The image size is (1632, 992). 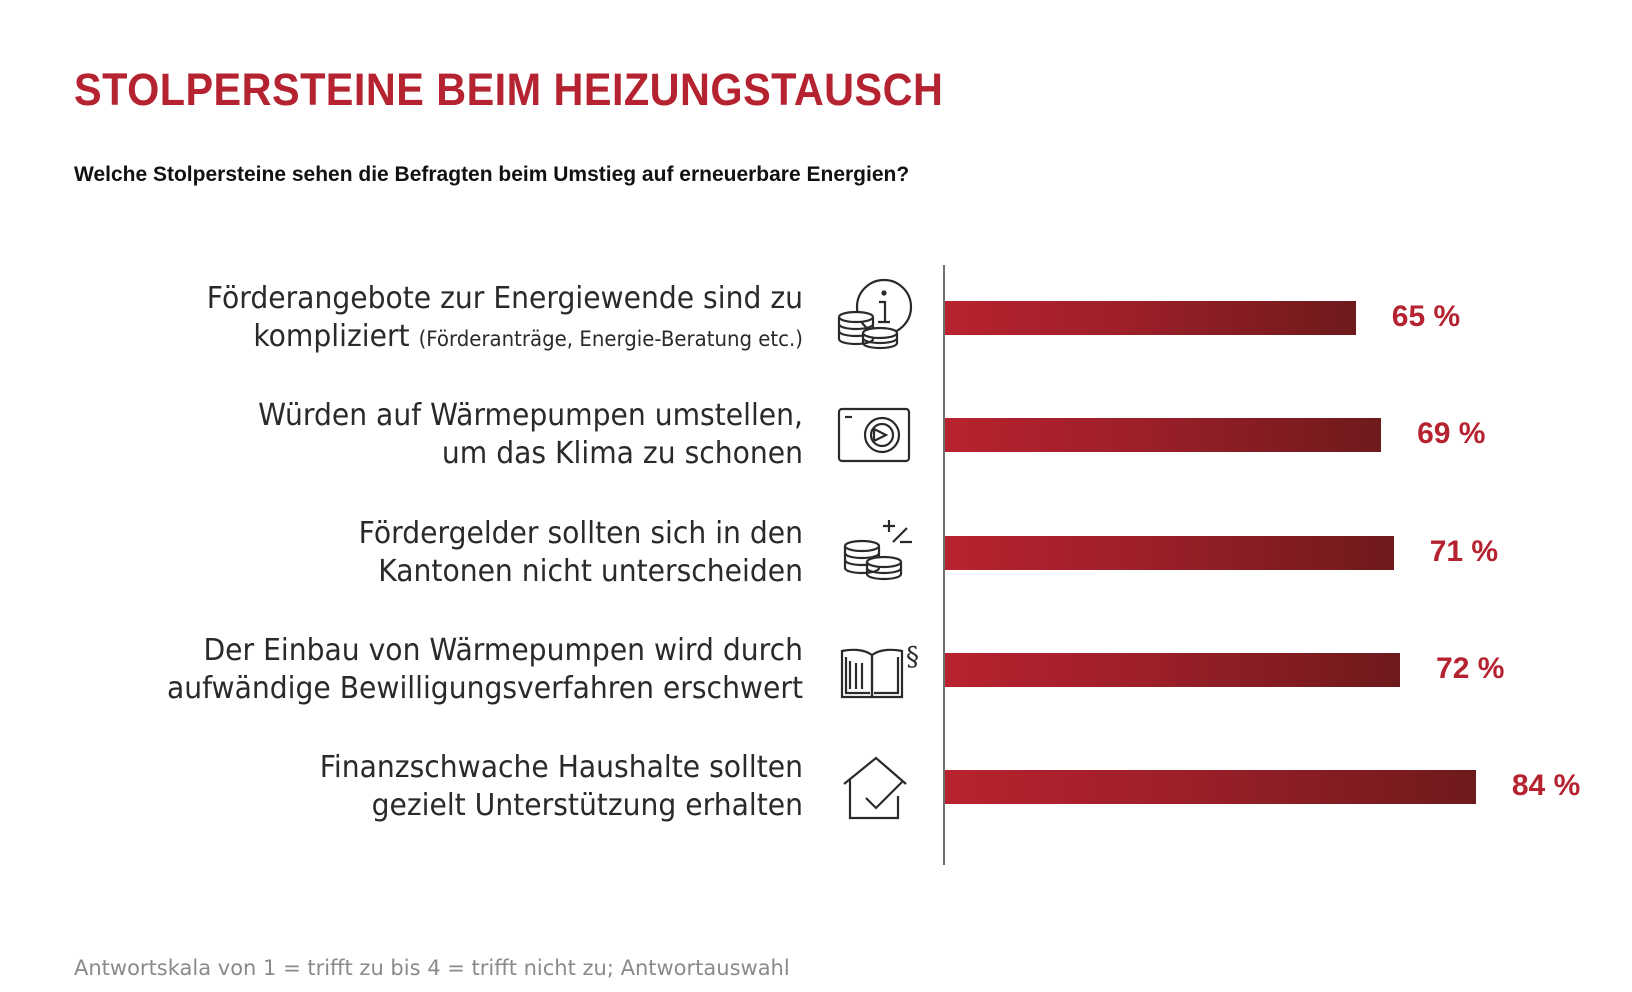 I want to click on row-label-line: um das Klima zu schonen, so click(x=622, y=453).